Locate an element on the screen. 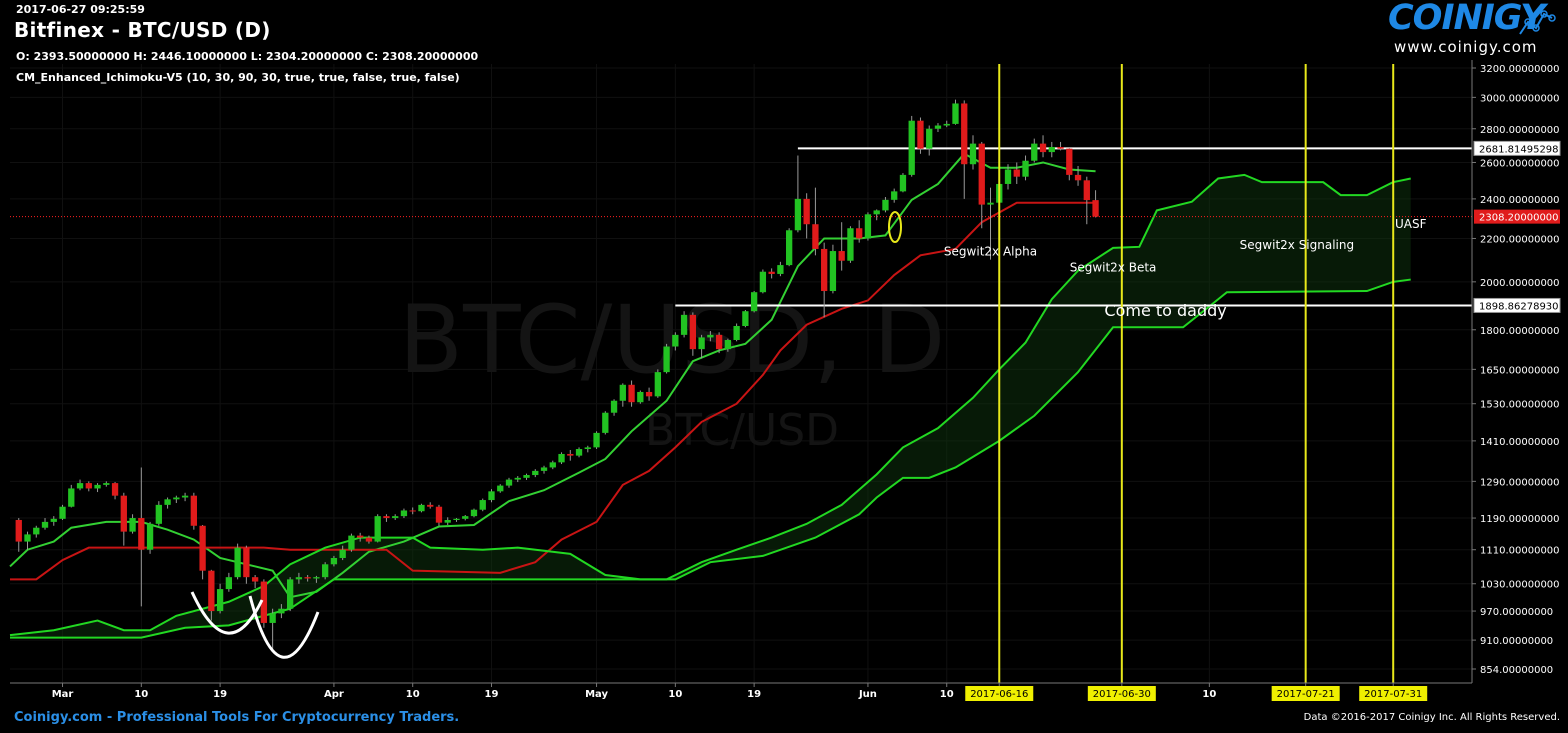 The height and width of the screenshot is (733, 1568). time-tick-label: Mar is located at coordinates (63, 694).